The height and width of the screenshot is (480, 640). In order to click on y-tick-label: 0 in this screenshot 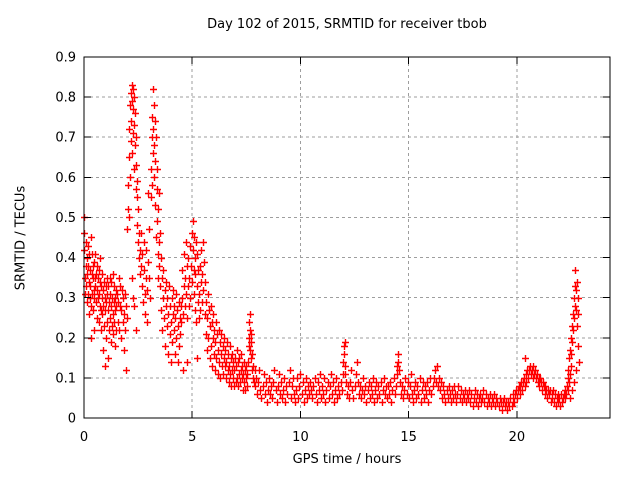, I will do `click(72, 419)`.